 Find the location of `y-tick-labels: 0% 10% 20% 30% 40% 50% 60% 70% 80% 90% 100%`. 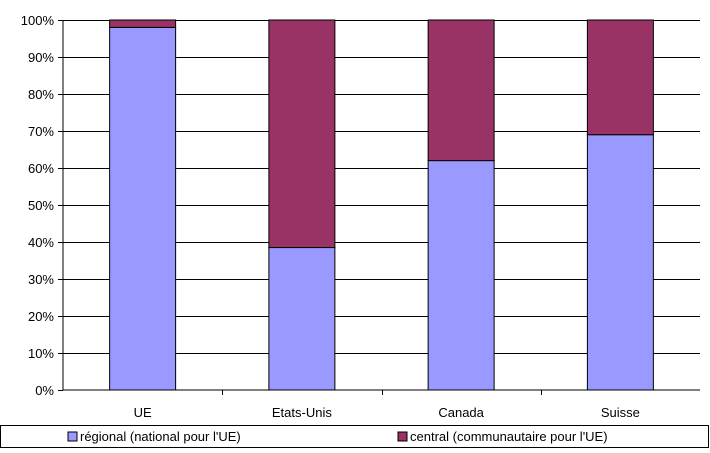

y-tick-labels: 0% 10% 20% 30% 40% 50% 60% 70% 80% 90% 100% is located at coordinates (38, 205).